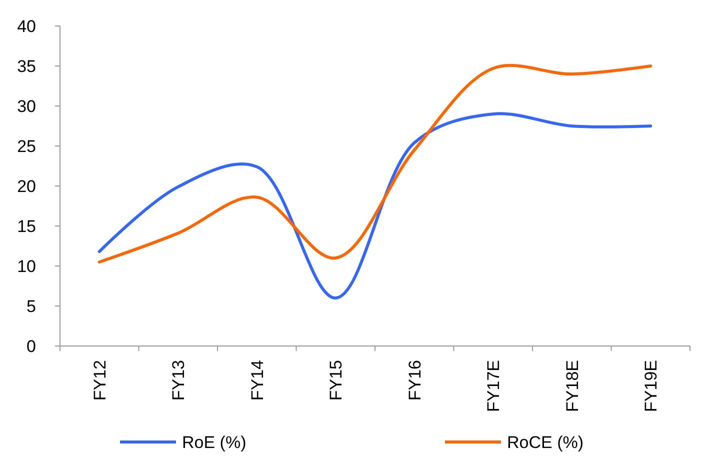  I want to click on y-tick-label: 5, so click(31, 306).